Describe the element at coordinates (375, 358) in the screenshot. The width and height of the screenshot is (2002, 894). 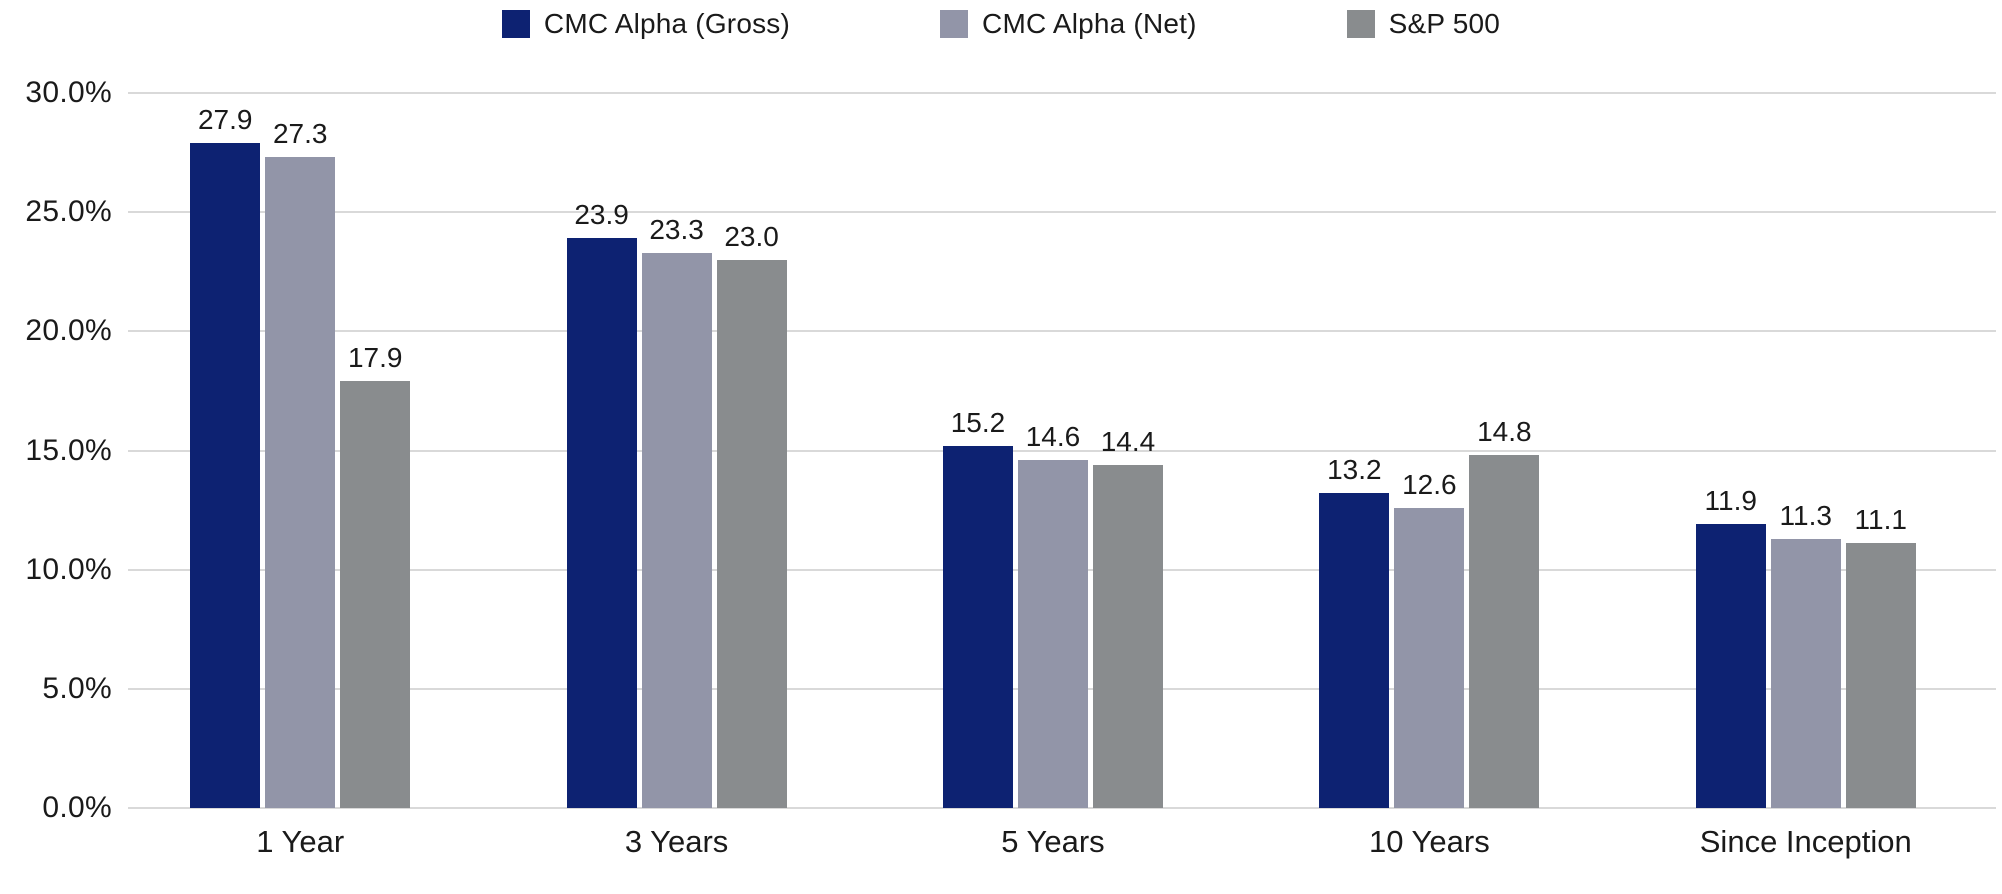
I see `bar-value-label: 17.9` at that location.